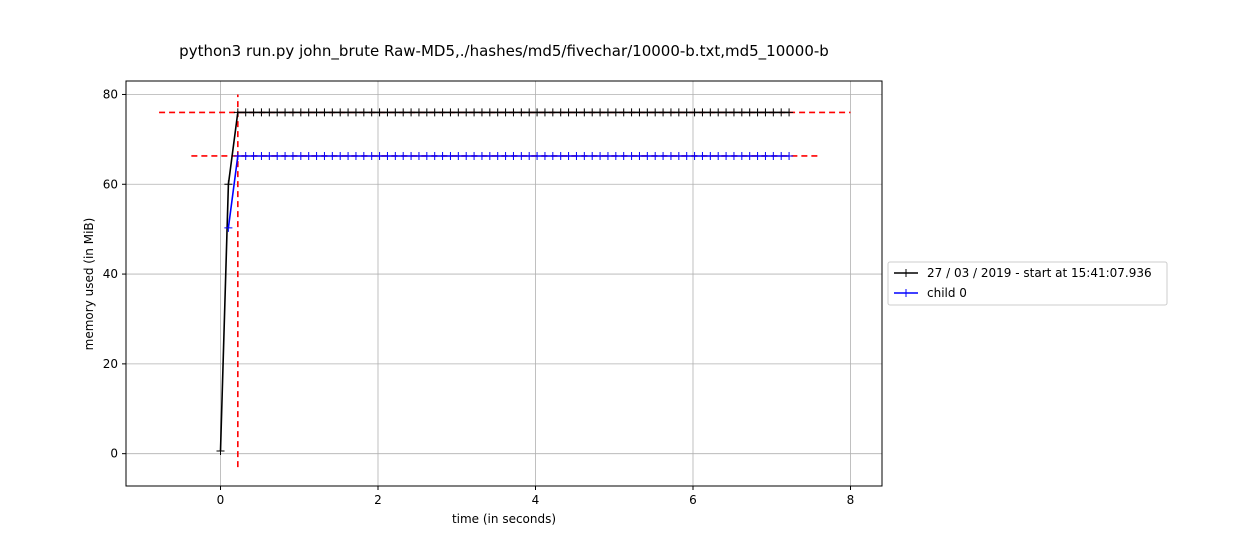  I want to click on legend-label-main: 27 / 03 / 2019 - start at 15:41:07.936, so click(1039, 273).